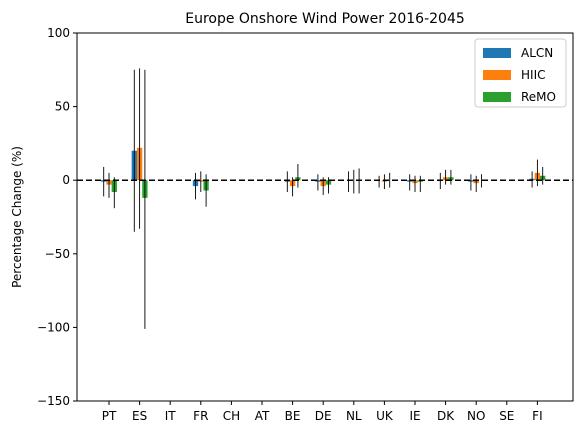 Image resolution: width=583 pixels, height=435 pixels. Describe the element at coordinates (533, 75) in the screenshot. I see `legend-label-hiic: HIIC` at that location.